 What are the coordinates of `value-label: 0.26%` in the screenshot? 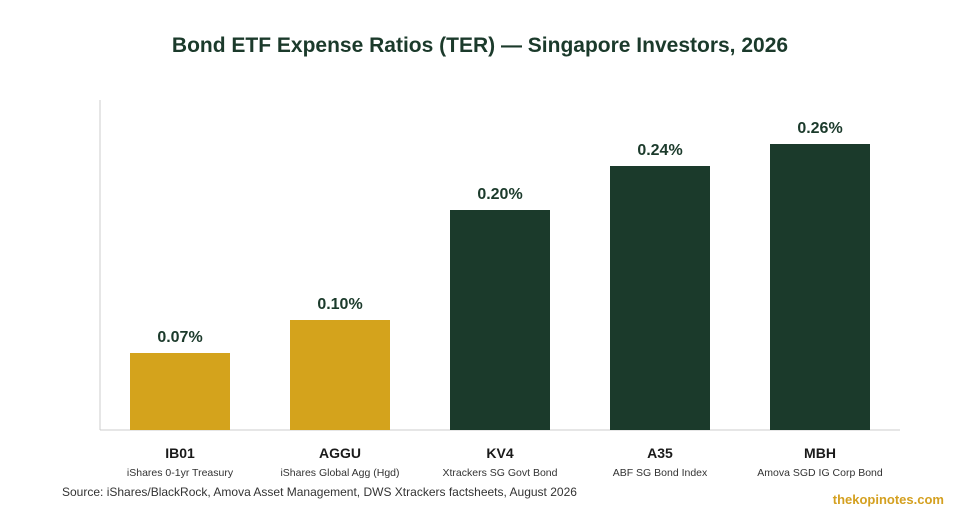 It's located at (819, 128).